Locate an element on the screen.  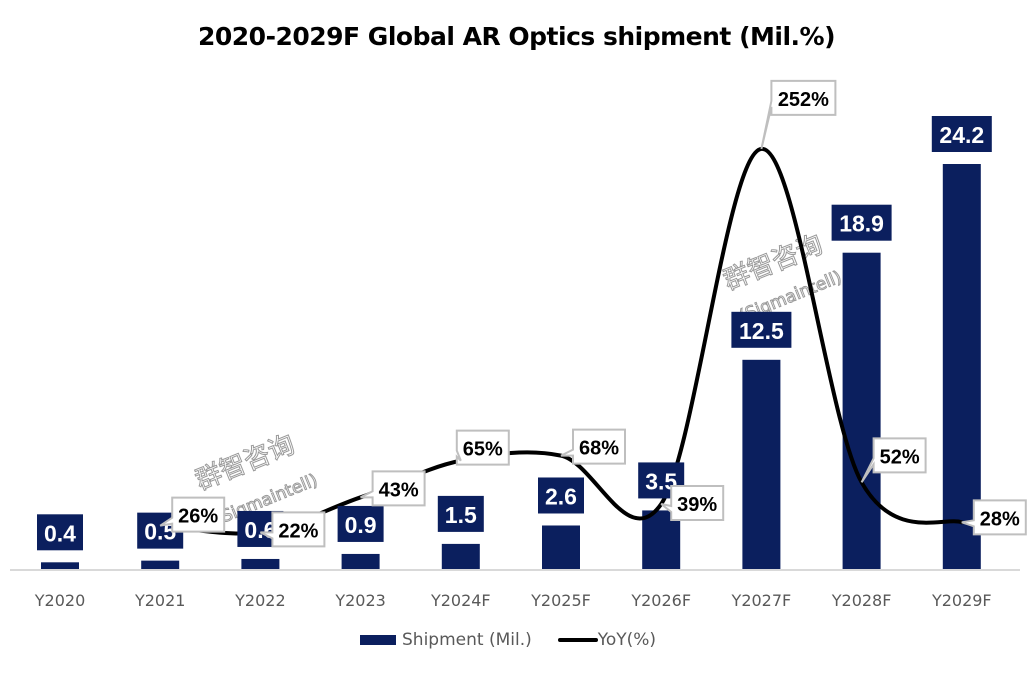
legend-label-yoy: YoY(%) is located at coordinates (627, 640).